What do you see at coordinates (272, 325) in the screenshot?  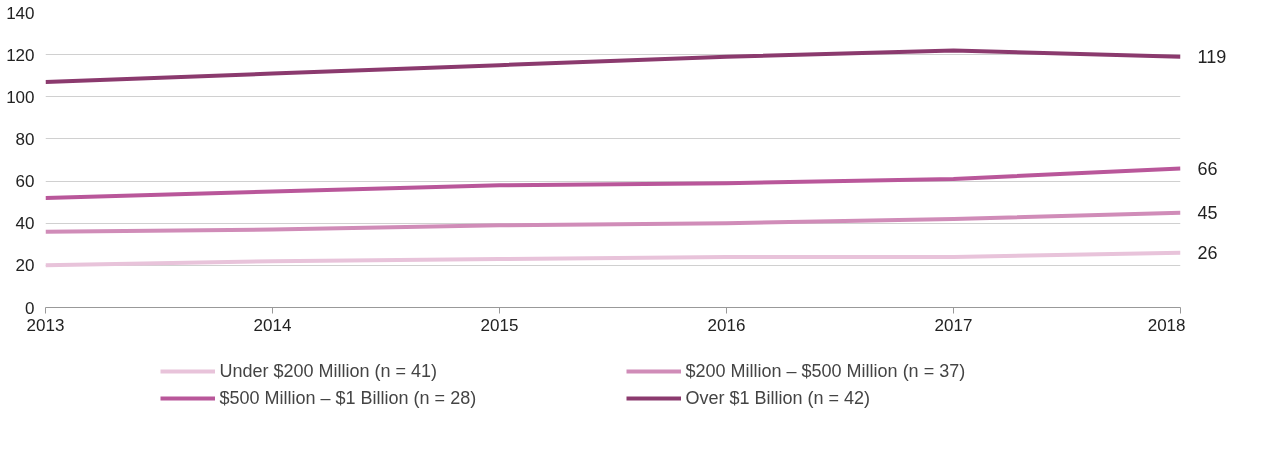 I see `x-tick-label: 2014` at bounding box center [272, 325].